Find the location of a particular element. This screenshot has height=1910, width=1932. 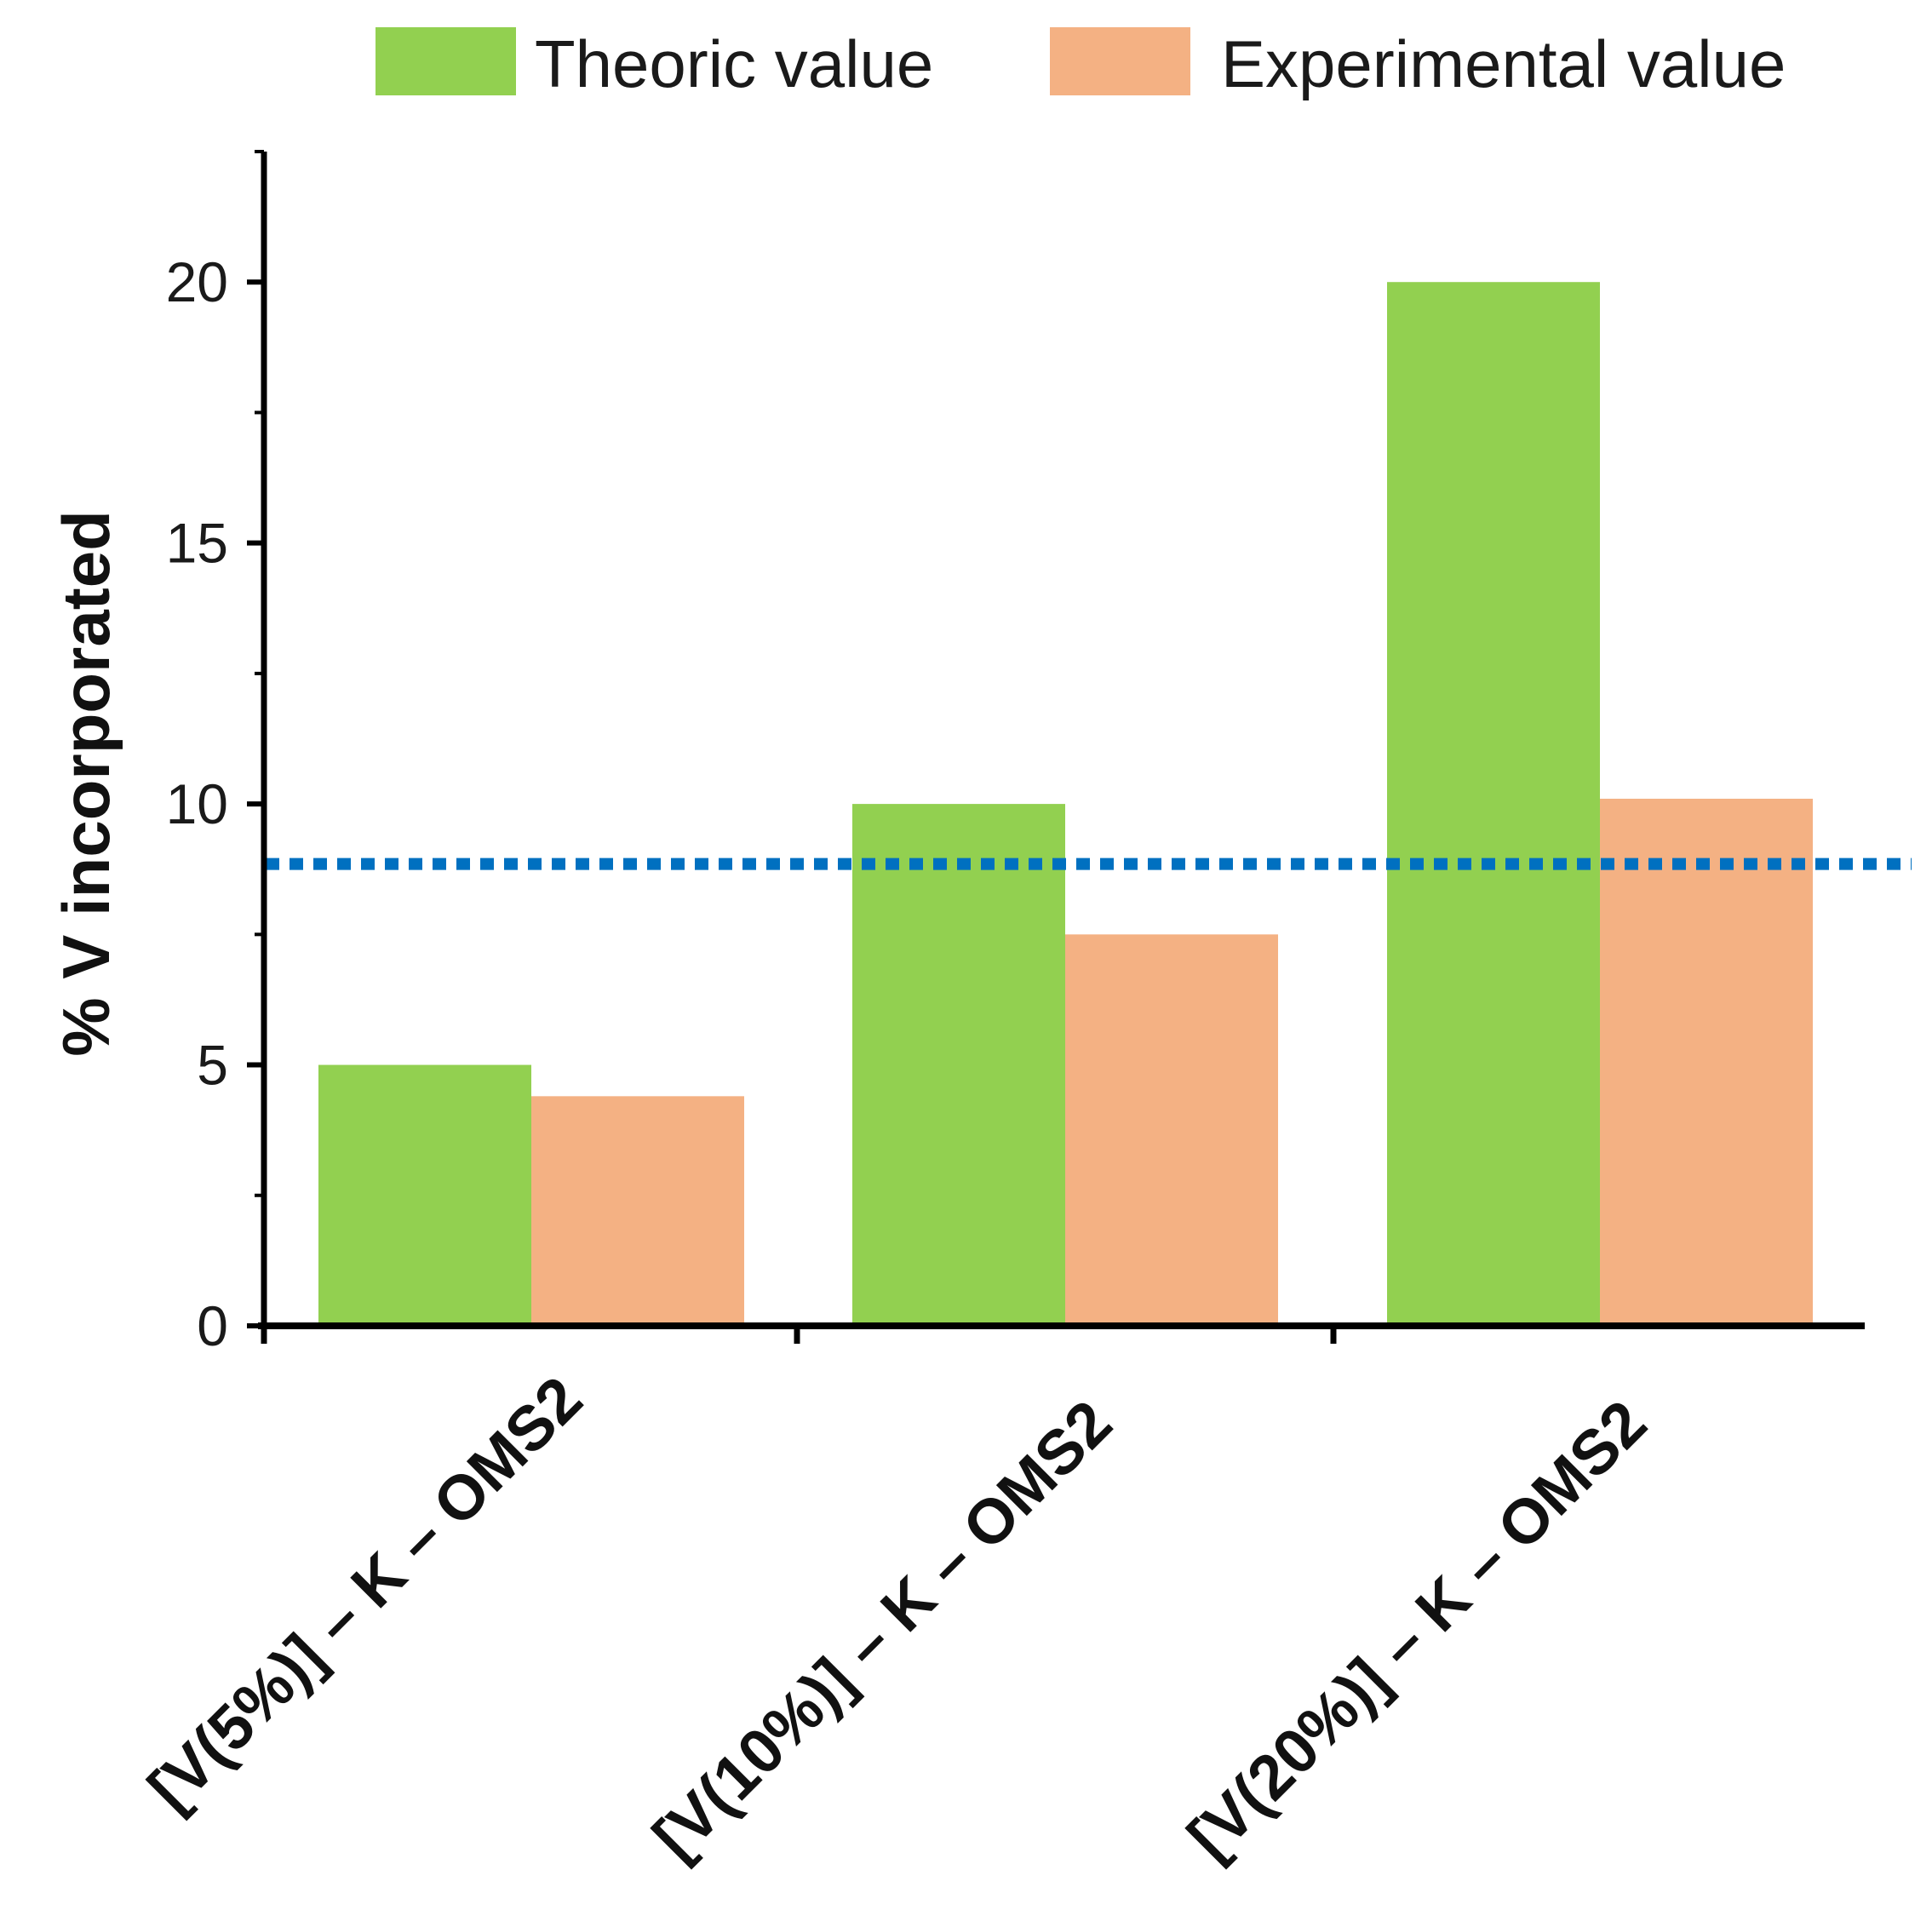

y-tick-label-20: 20 is located at coordinates (197, 281).